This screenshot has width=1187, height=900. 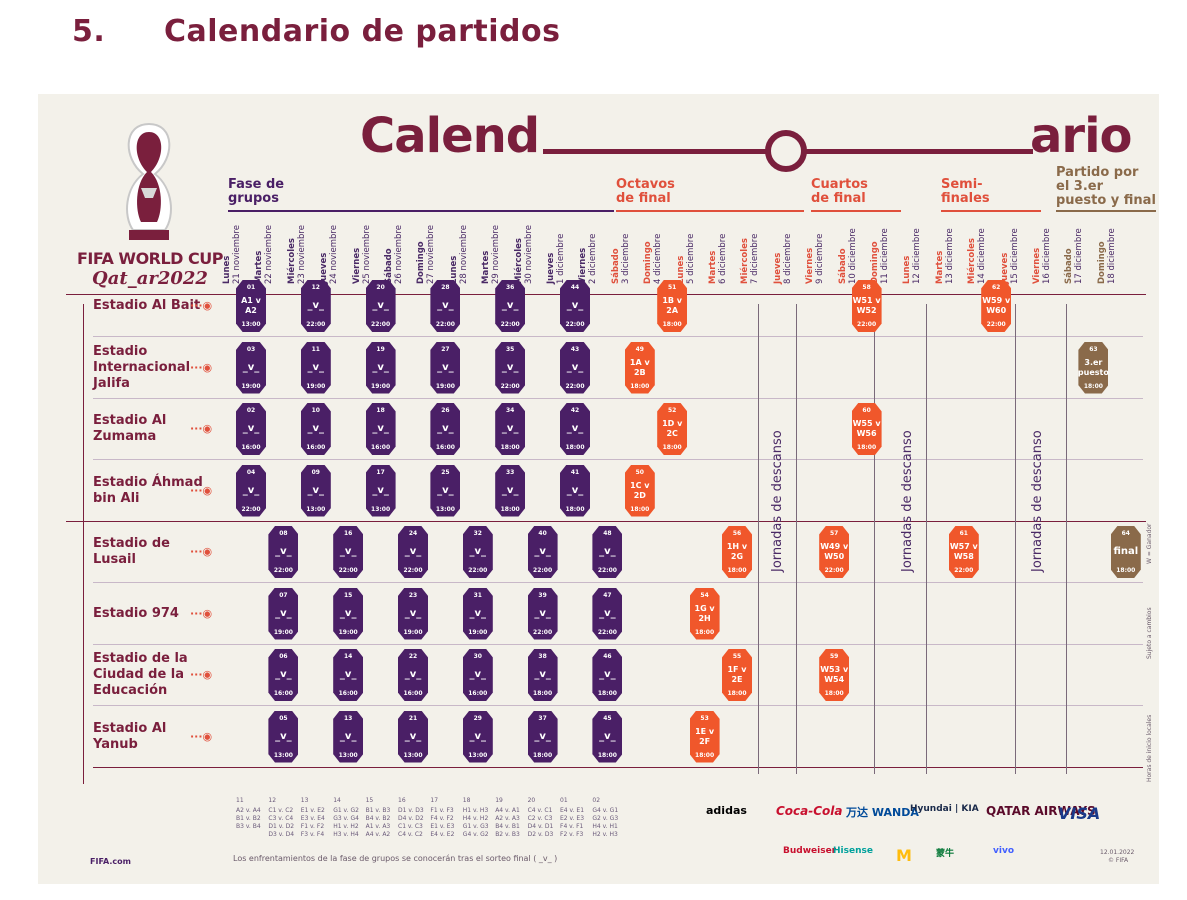 I want to click on match-badge: 29 _v_ 13:00, so click(x=477, y=736).